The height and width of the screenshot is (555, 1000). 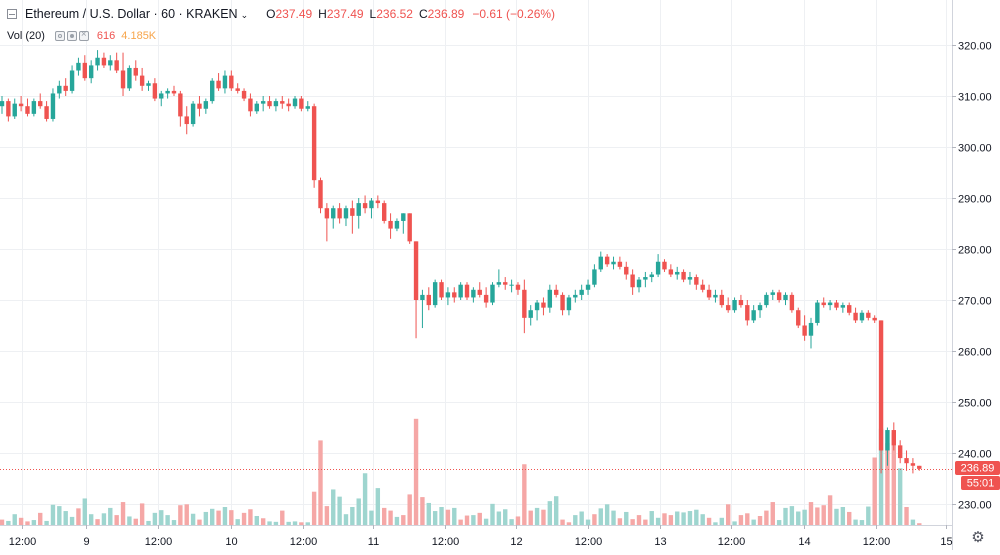 What do you see at coordinates (345, 14) in the screenshot?
I see `high-value: 237.49` at bounding box center [345, 14].